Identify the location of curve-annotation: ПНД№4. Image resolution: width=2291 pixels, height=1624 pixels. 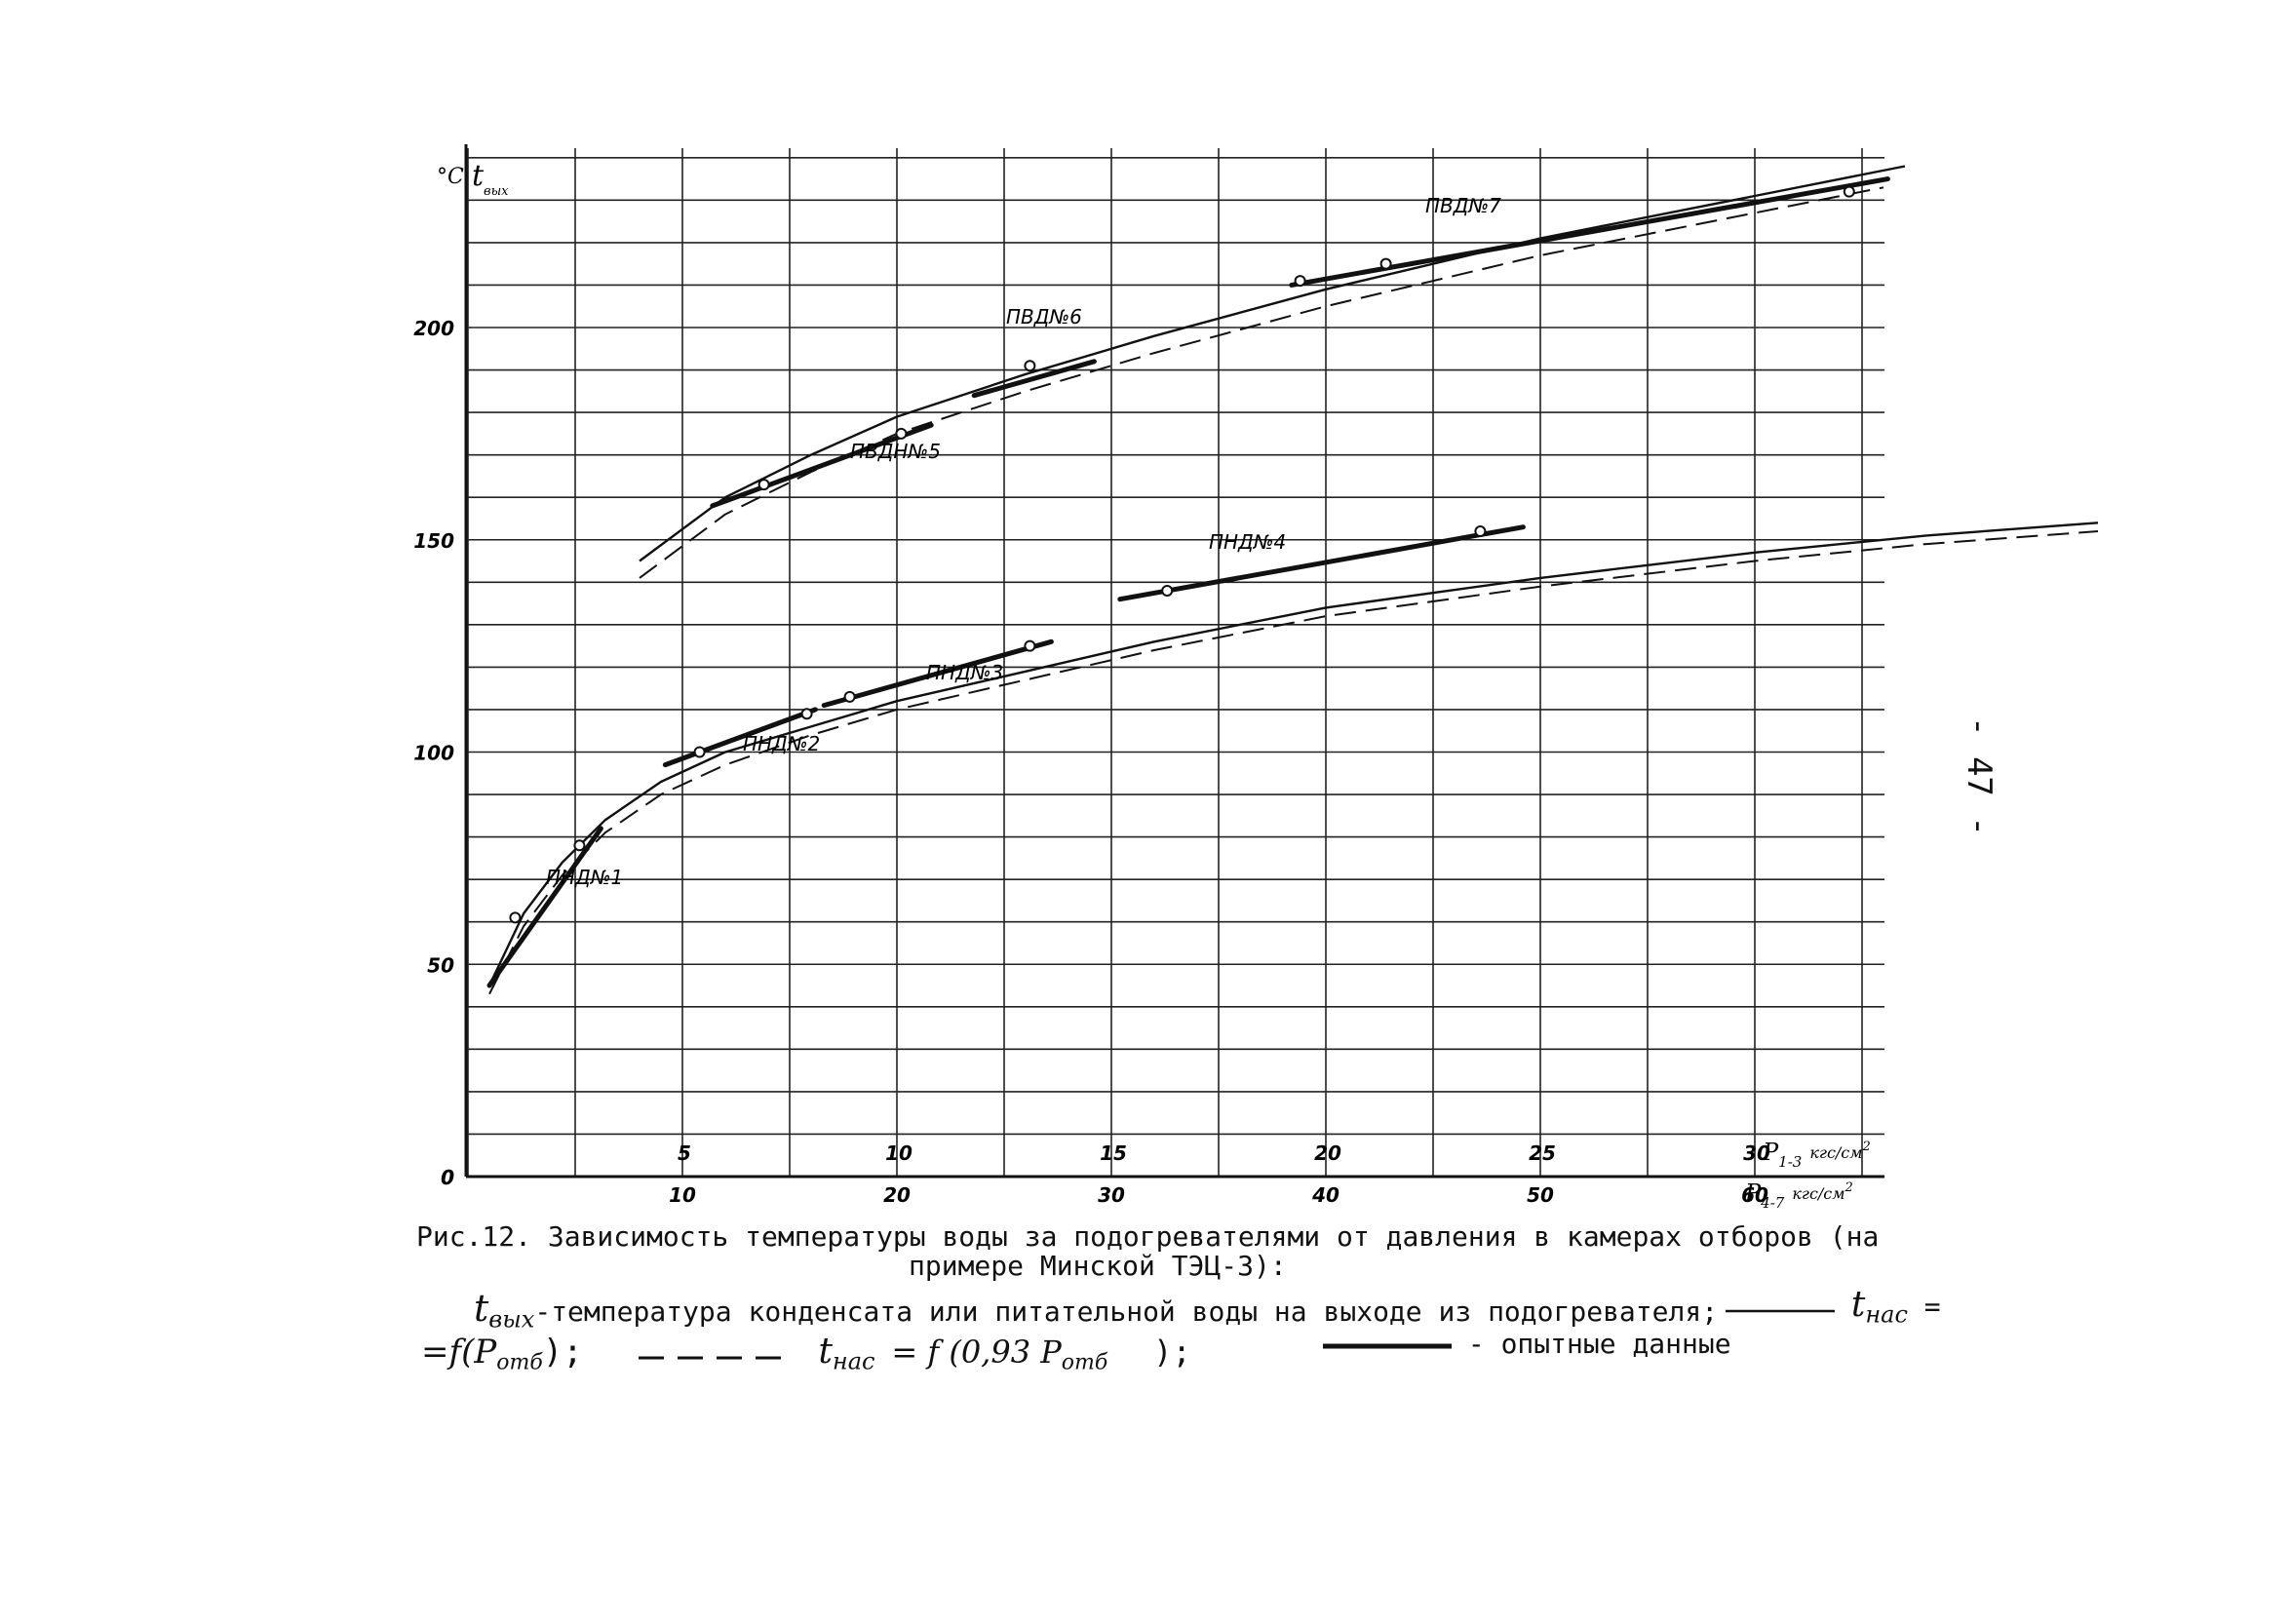
(1248, 542).